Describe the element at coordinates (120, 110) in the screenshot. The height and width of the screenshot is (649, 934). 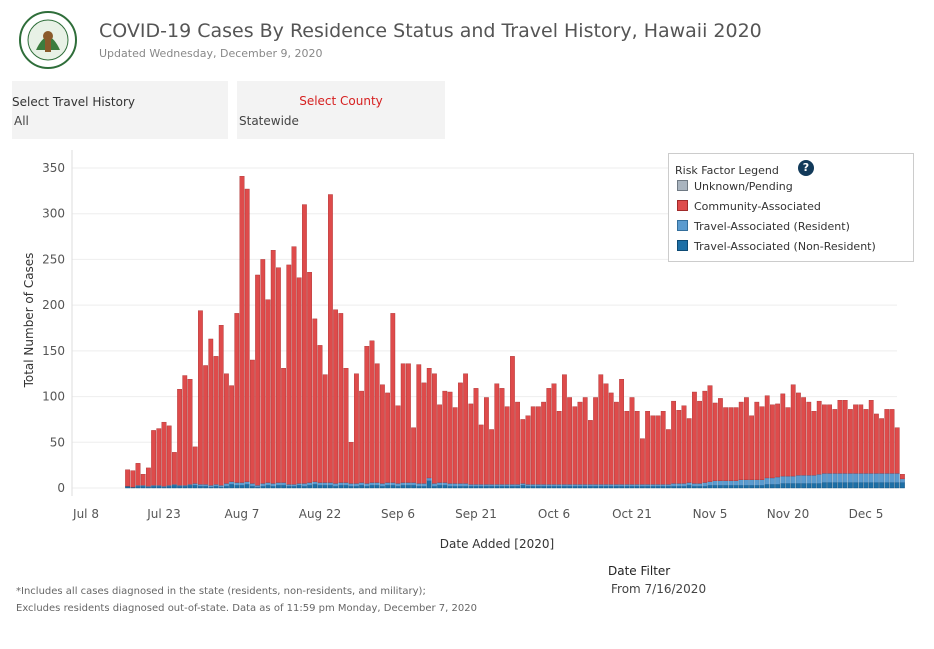
I see `travel-history-filter: Select Travel History All` at that location.